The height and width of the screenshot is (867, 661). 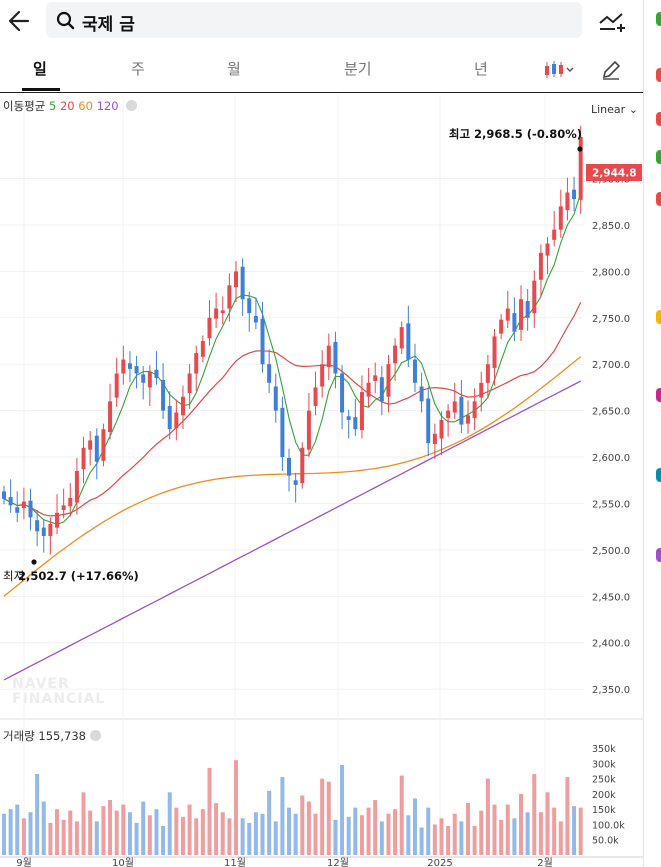 What do you see at coordinates (611, 504) in the screenshot?
I see `price-tick-label: 2,550.0` at bounding box center [611, 504].